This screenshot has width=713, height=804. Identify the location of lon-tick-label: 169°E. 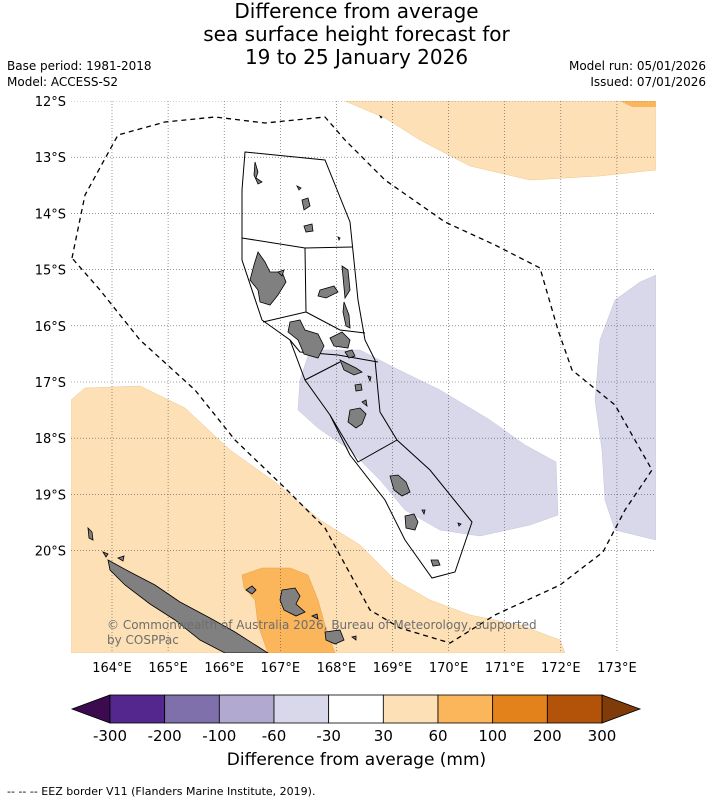
(393, 668).